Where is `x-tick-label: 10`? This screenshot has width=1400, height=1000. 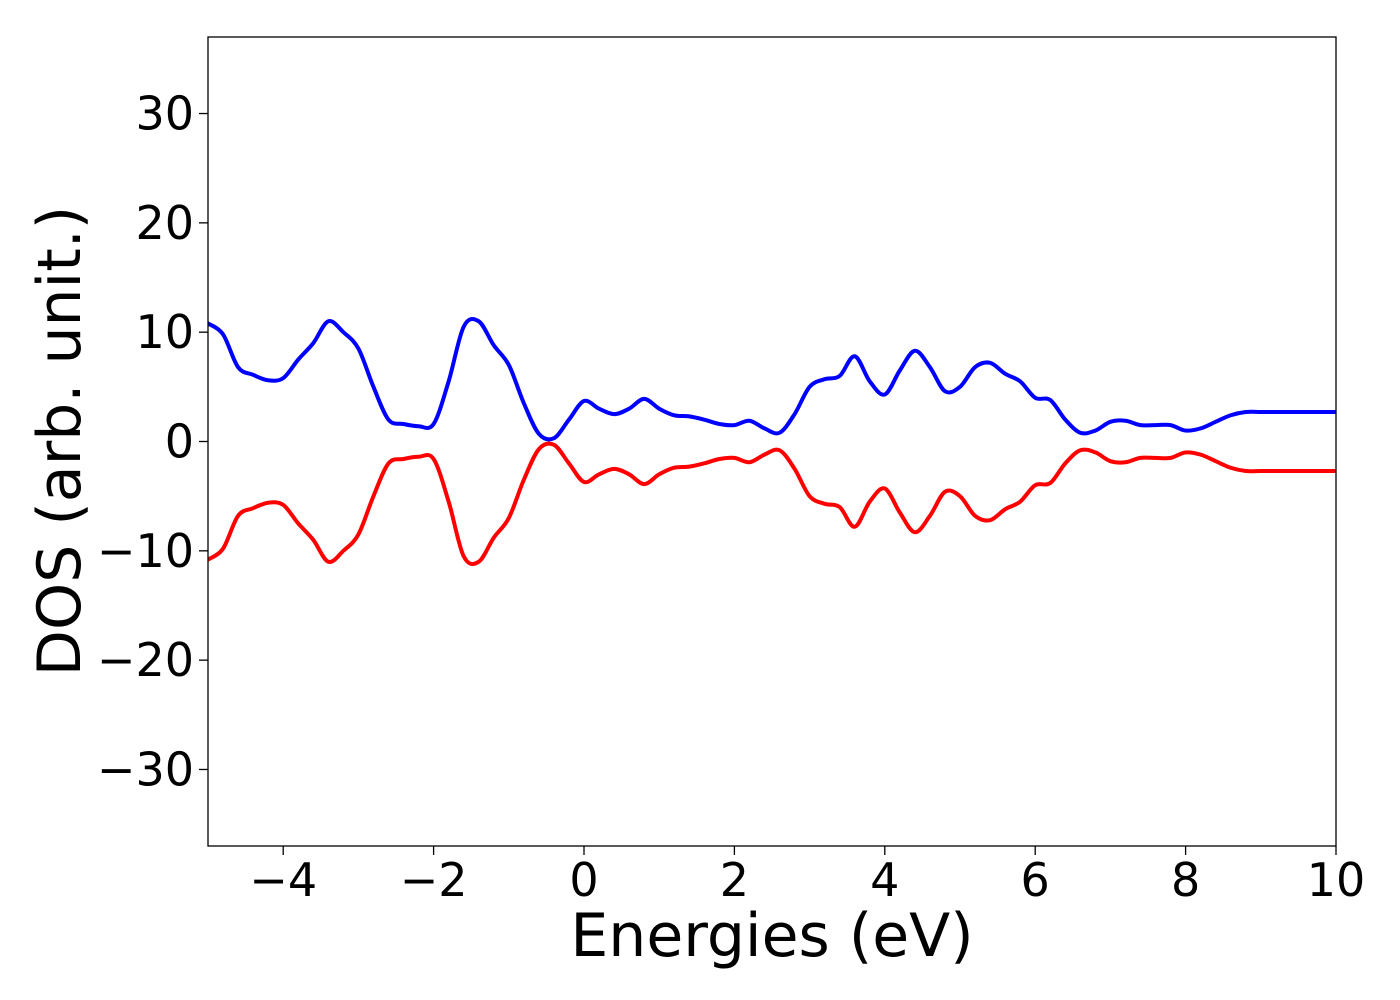
x-tick-label: 10 is located at coordinates (1336, 880).